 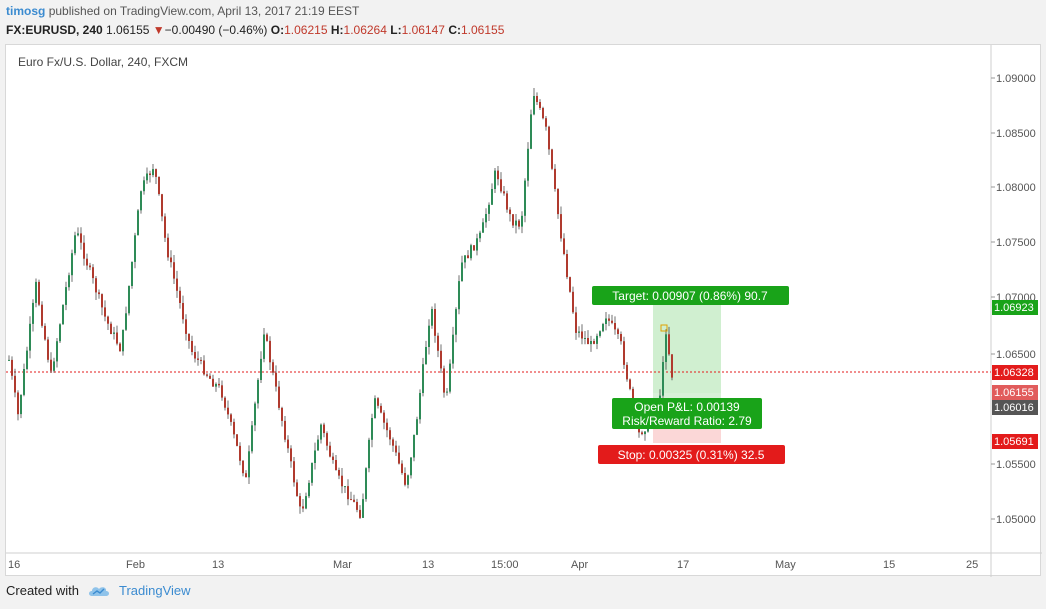 I want to click on price-tick: 1.07500, so click(x=1016, y=243).